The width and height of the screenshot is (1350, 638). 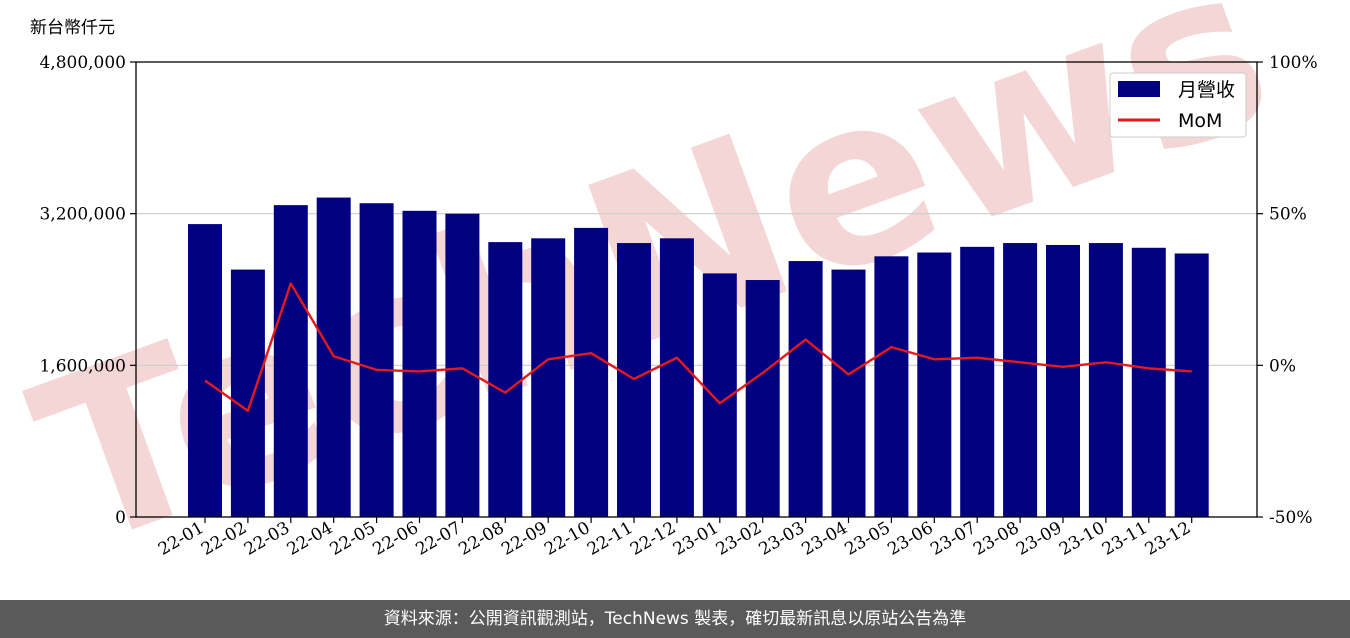 What do you see at coordinates (825, 539) in the screenshot?
I see `x-tick-label: 23-04` at bounding box center [825, 539].